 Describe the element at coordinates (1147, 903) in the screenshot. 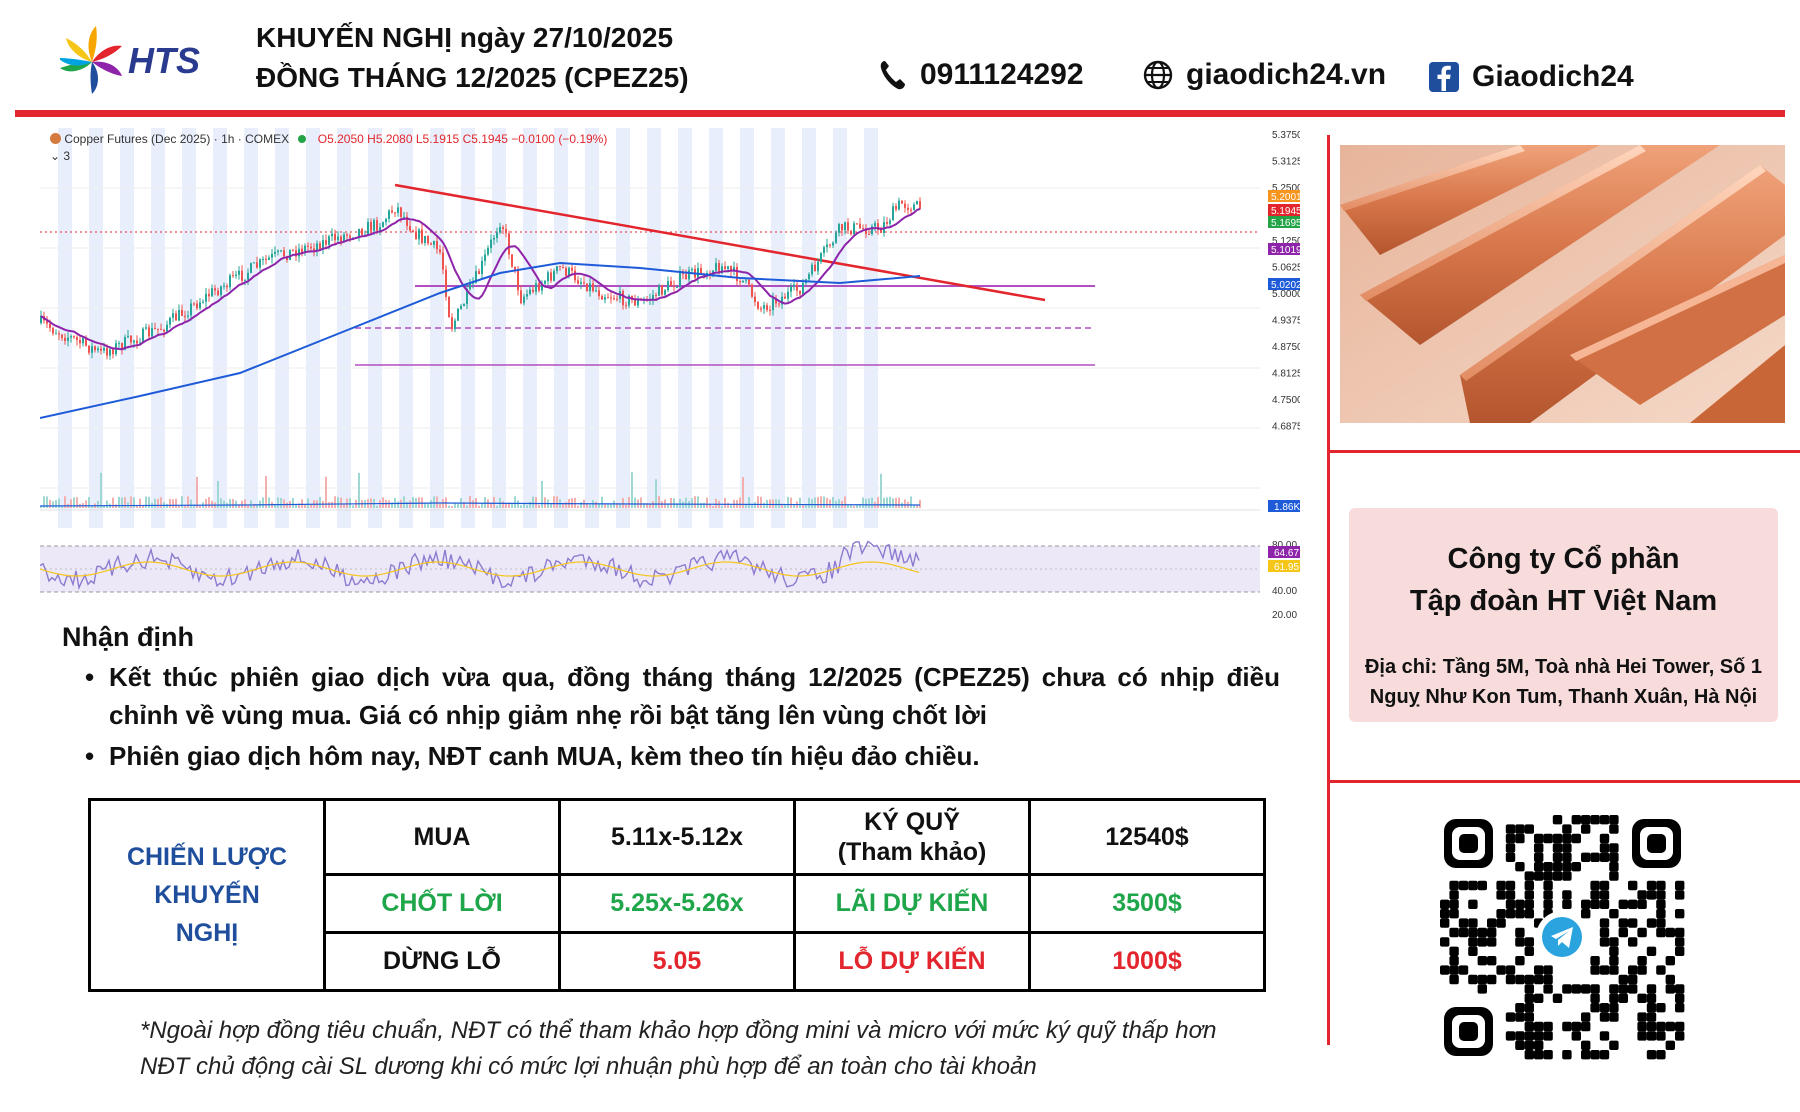

I see `expected-profit-value: 3500$` at that location.